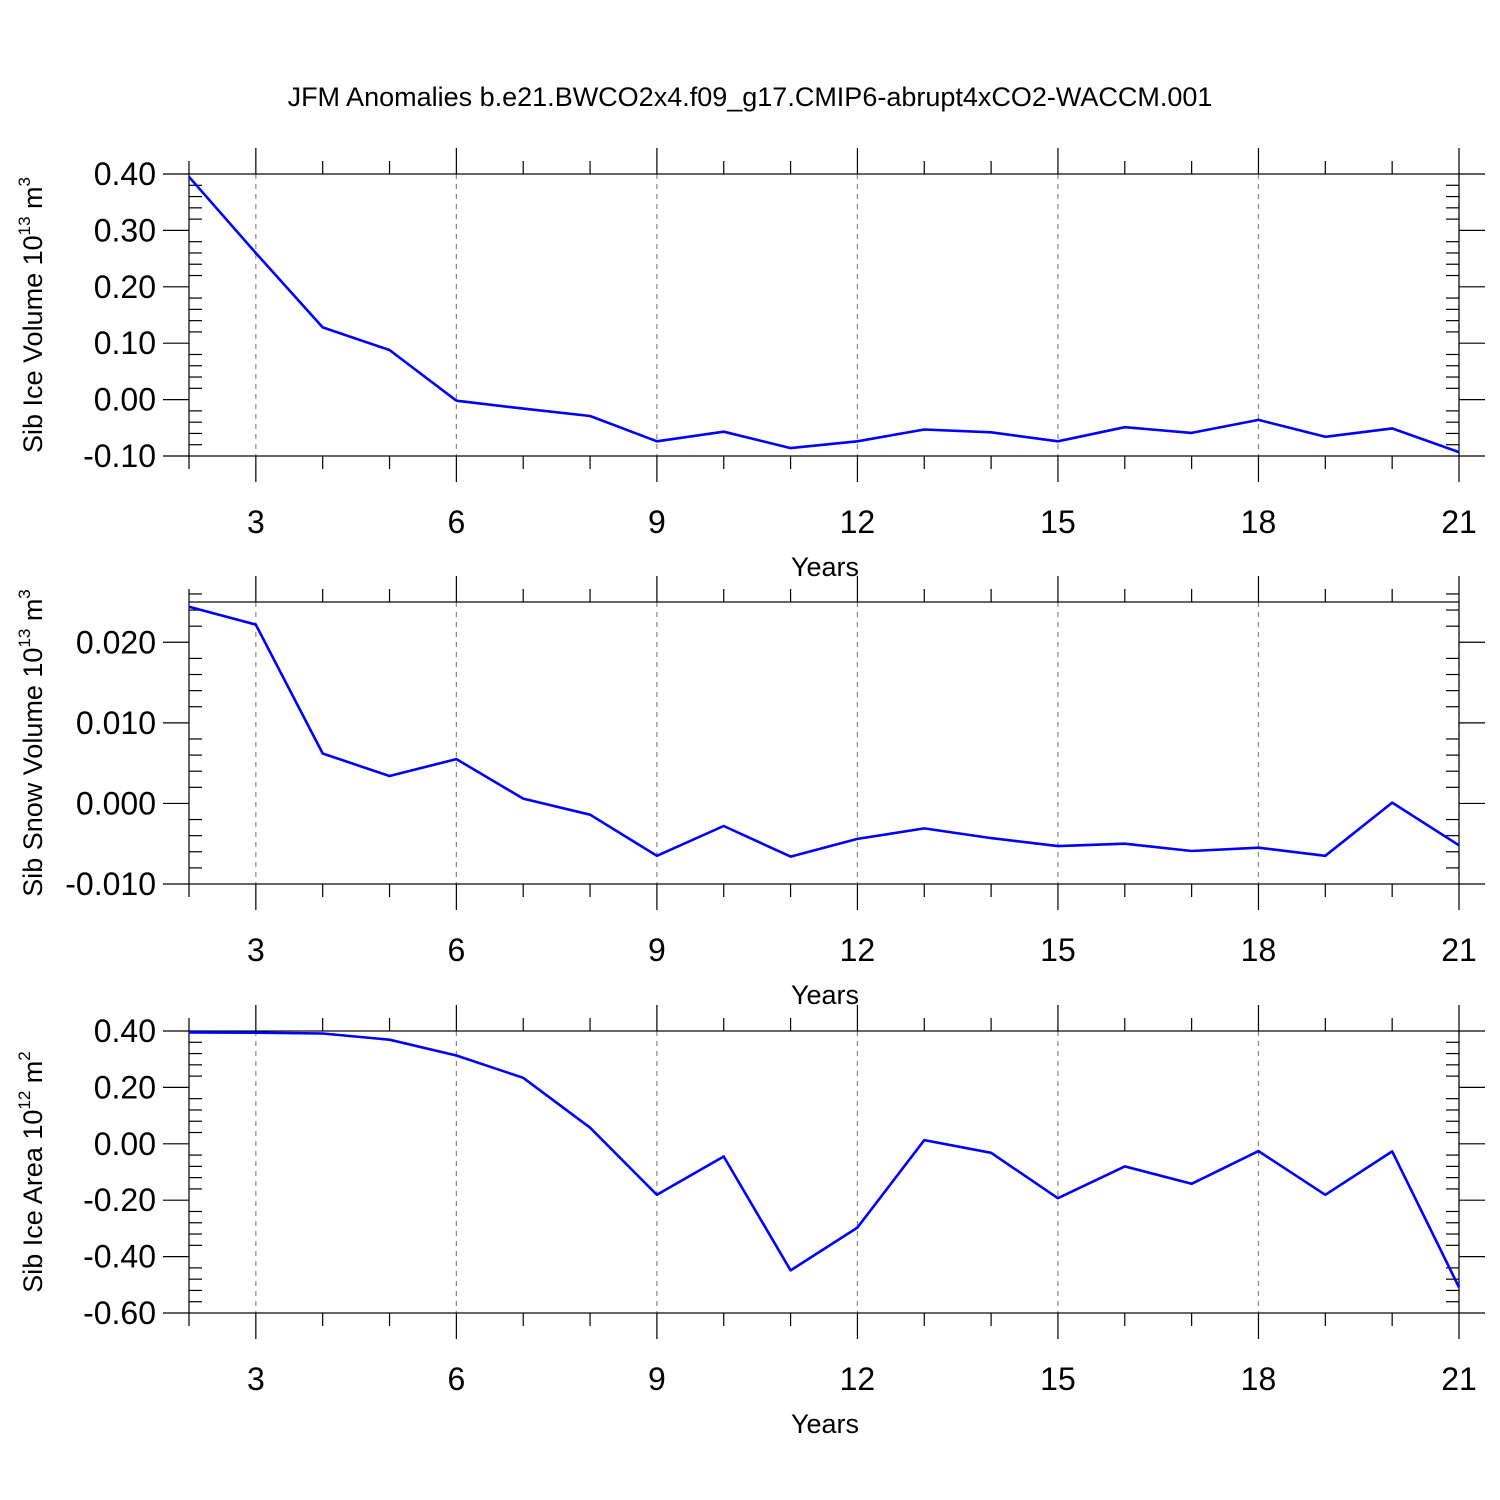  What do you see at coordinates (119, 456) in the screenshot?
I see `y-tick-label: -0.10` at bounding box center [119, 456].